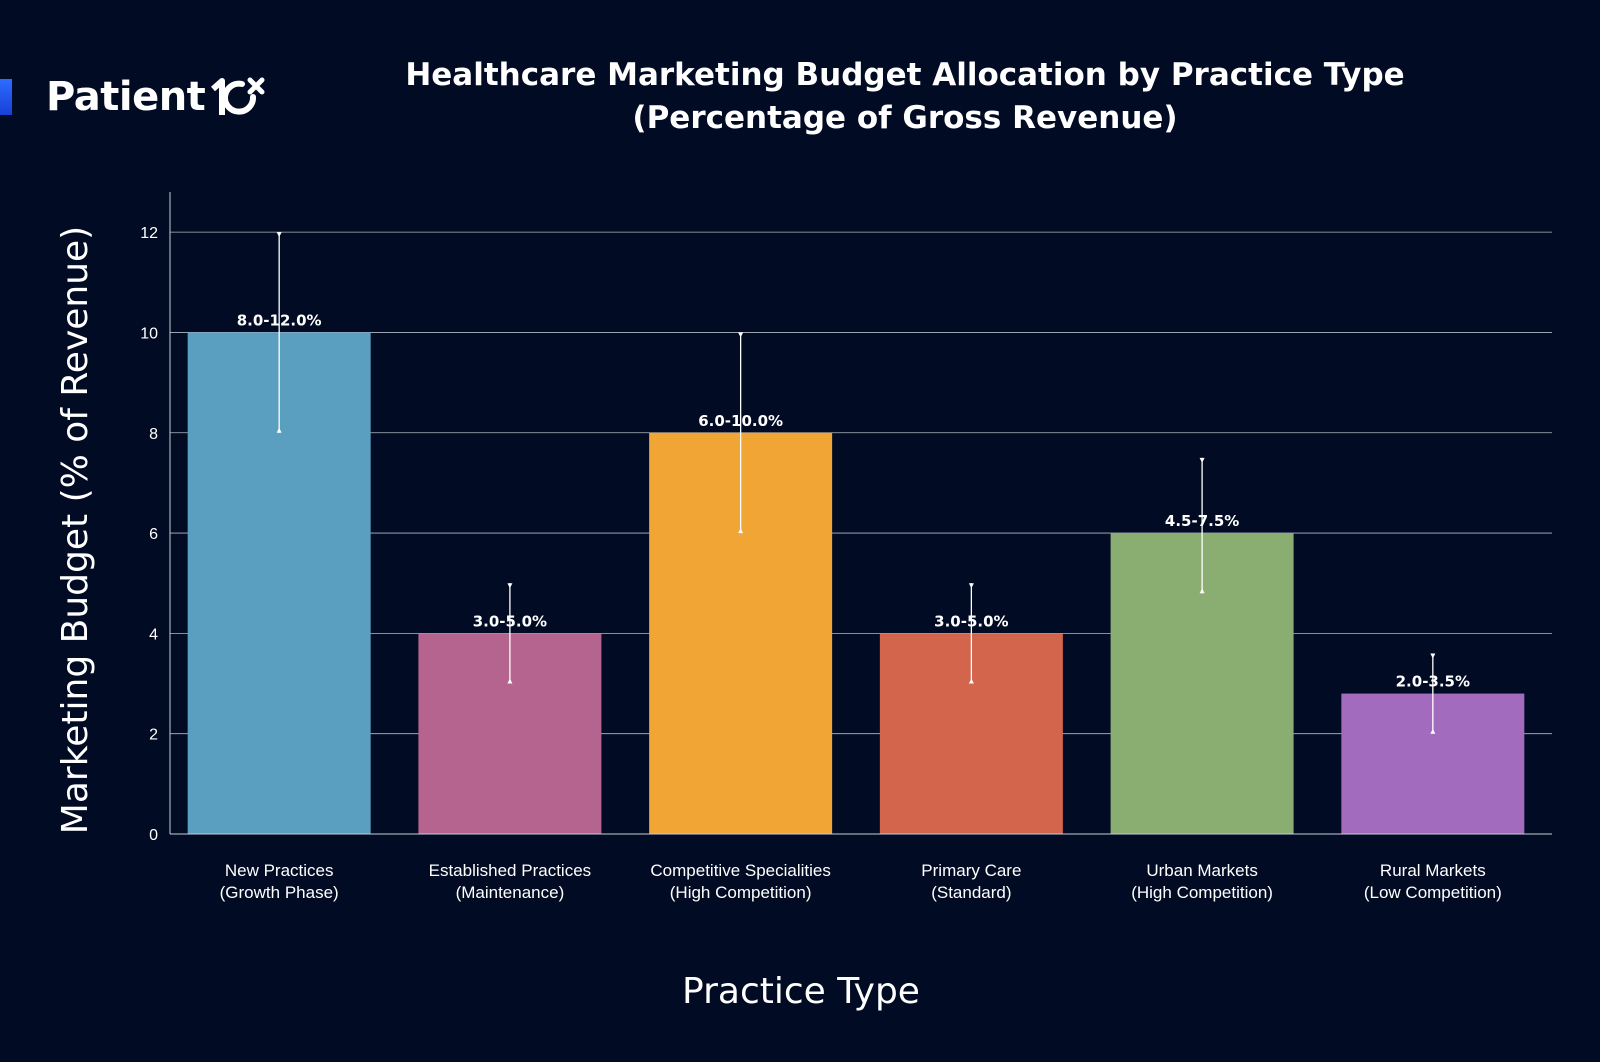 This screenshot has height=1062, width=1600. I want to click on y-tick-label-6: 6, so click(153, 534).